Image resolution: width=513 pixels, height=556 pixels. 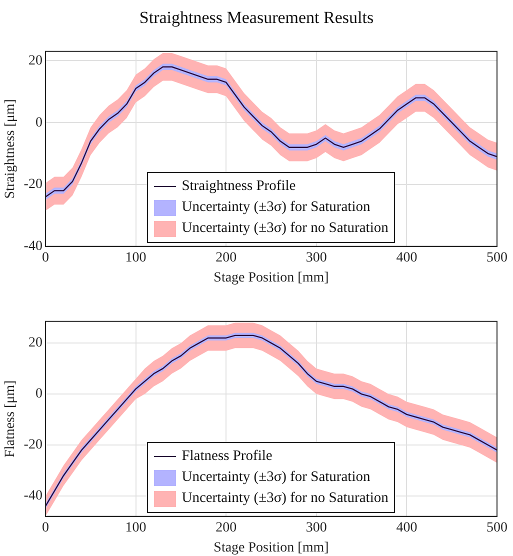 What do you see at coordinates (256, 18) in the screenshot?
I see `chart-title: Straightness Measurement Results` at bounding box center [256, 18].